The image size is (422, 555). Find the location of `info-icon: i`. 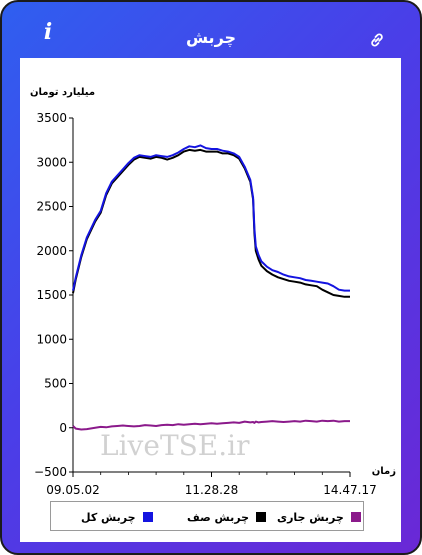

info-icon: i is located at coordinates (48, 32).